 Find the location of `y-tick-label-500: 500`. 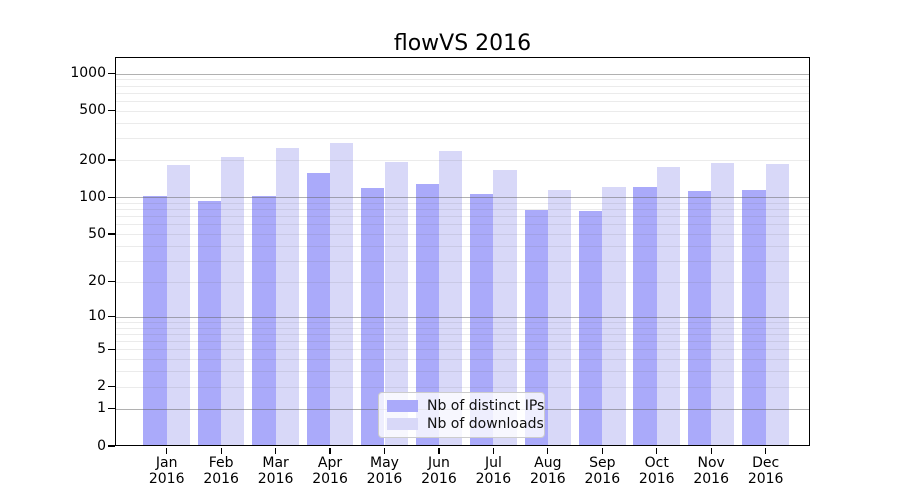

y-tick-label-500: 500 is located at coordinates (92, 110).